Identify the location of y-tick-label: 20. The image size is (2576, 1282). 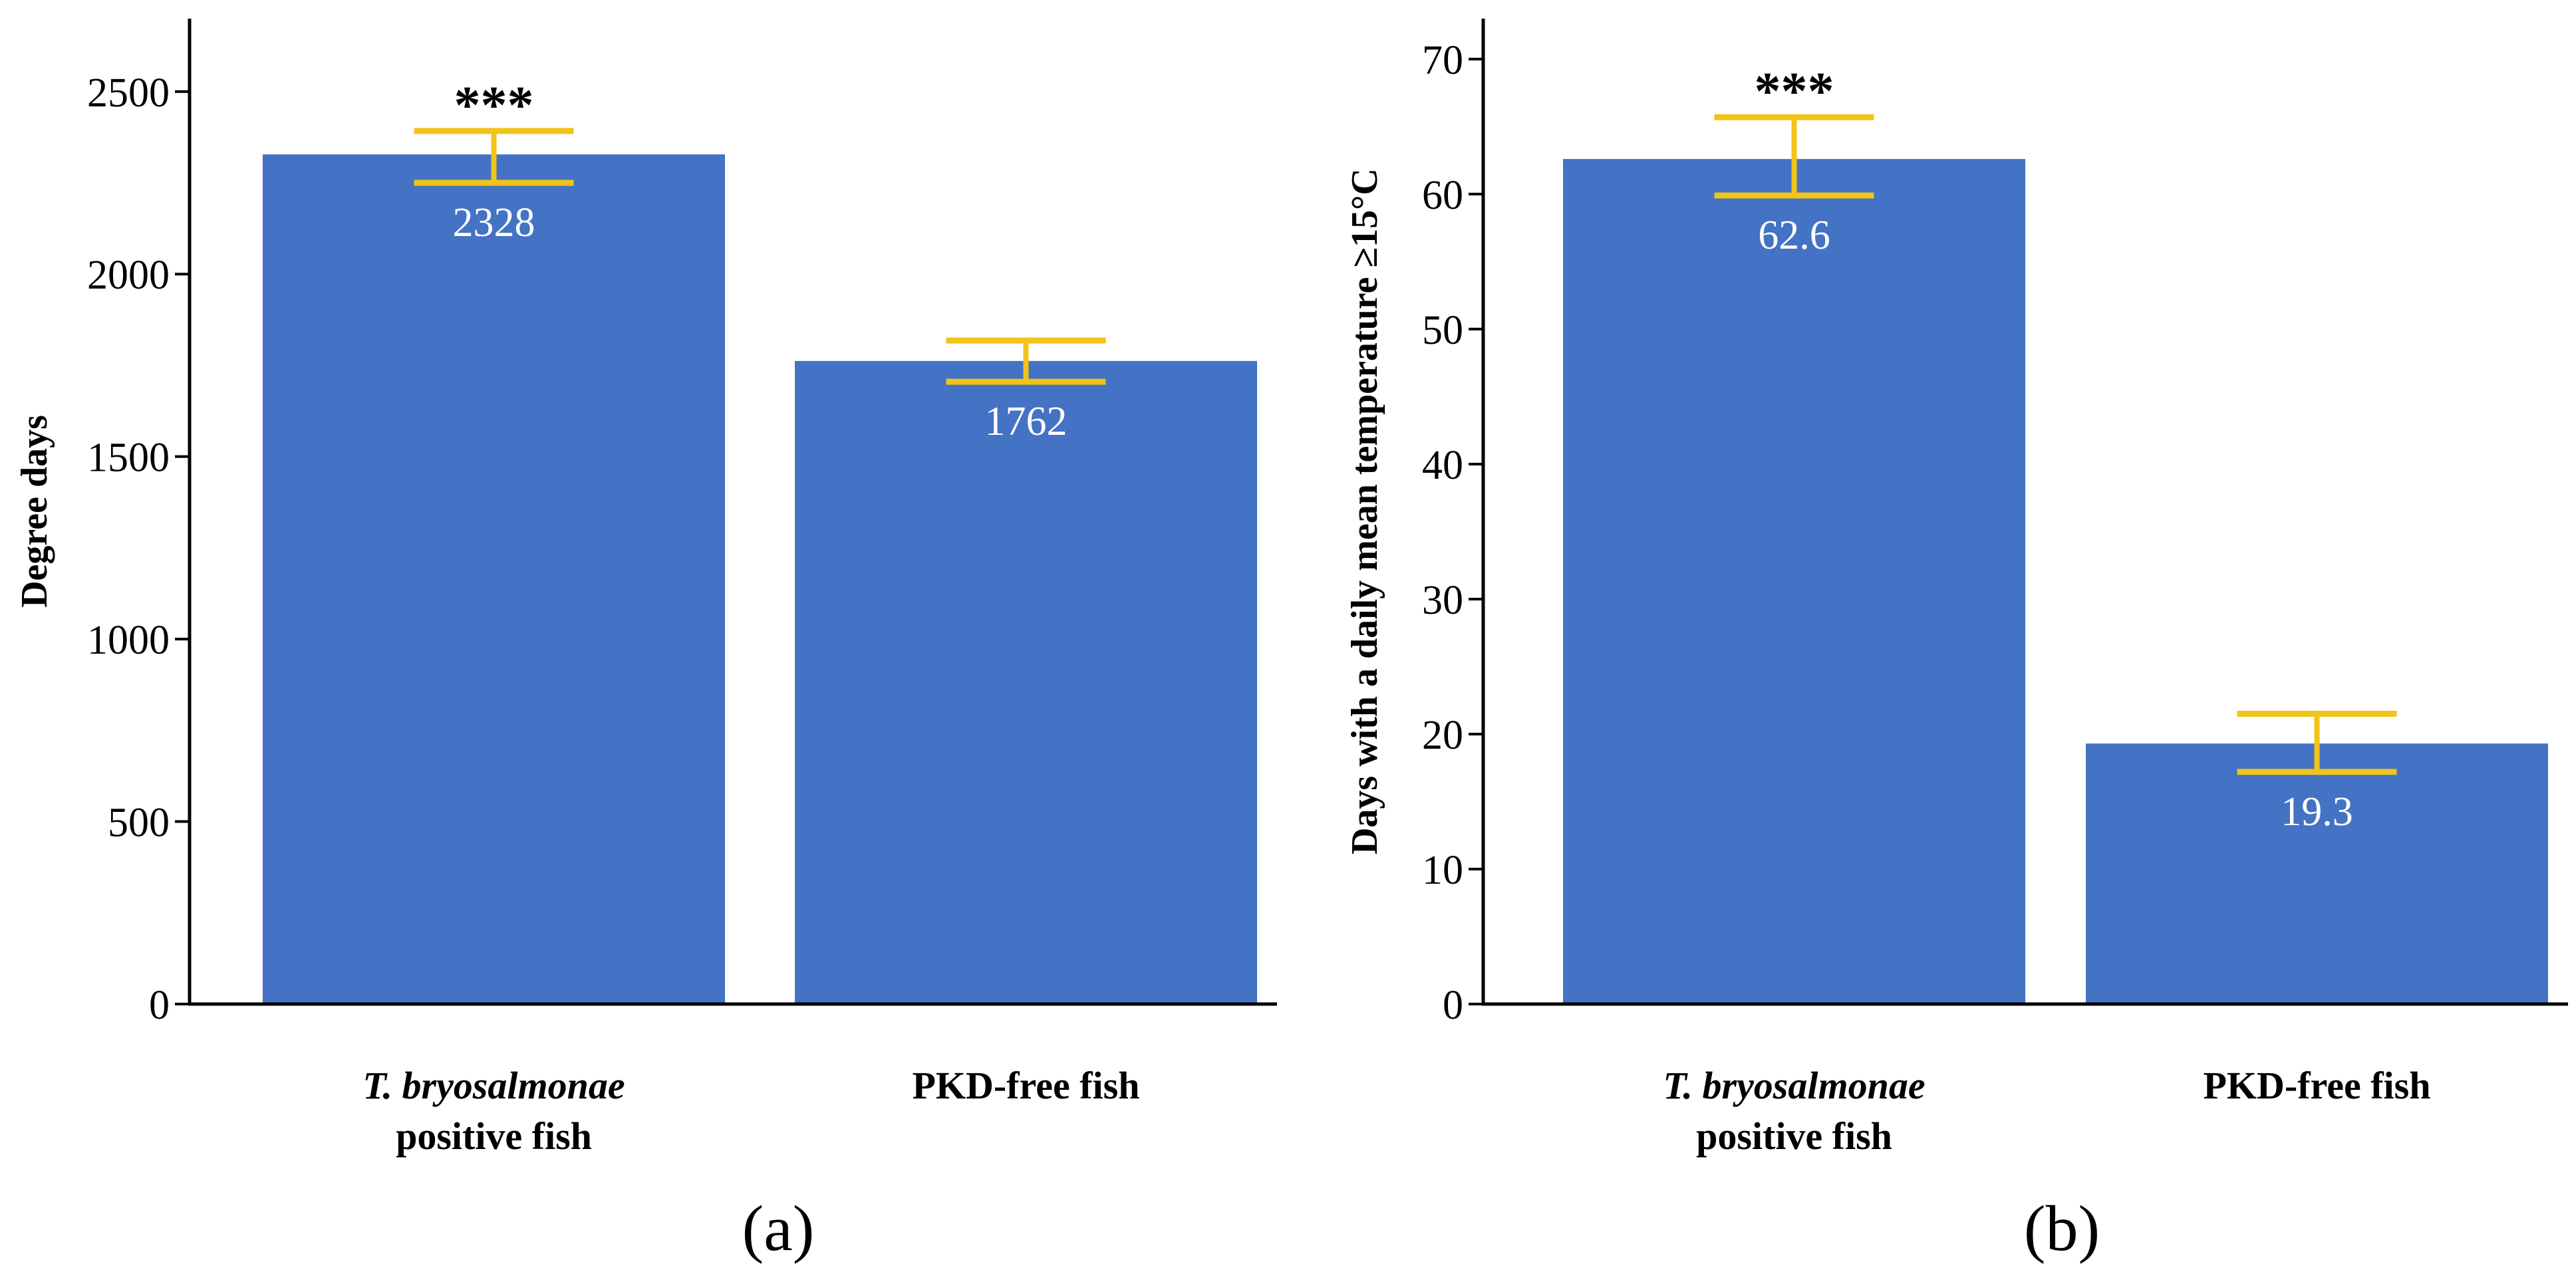
(1442, 735).